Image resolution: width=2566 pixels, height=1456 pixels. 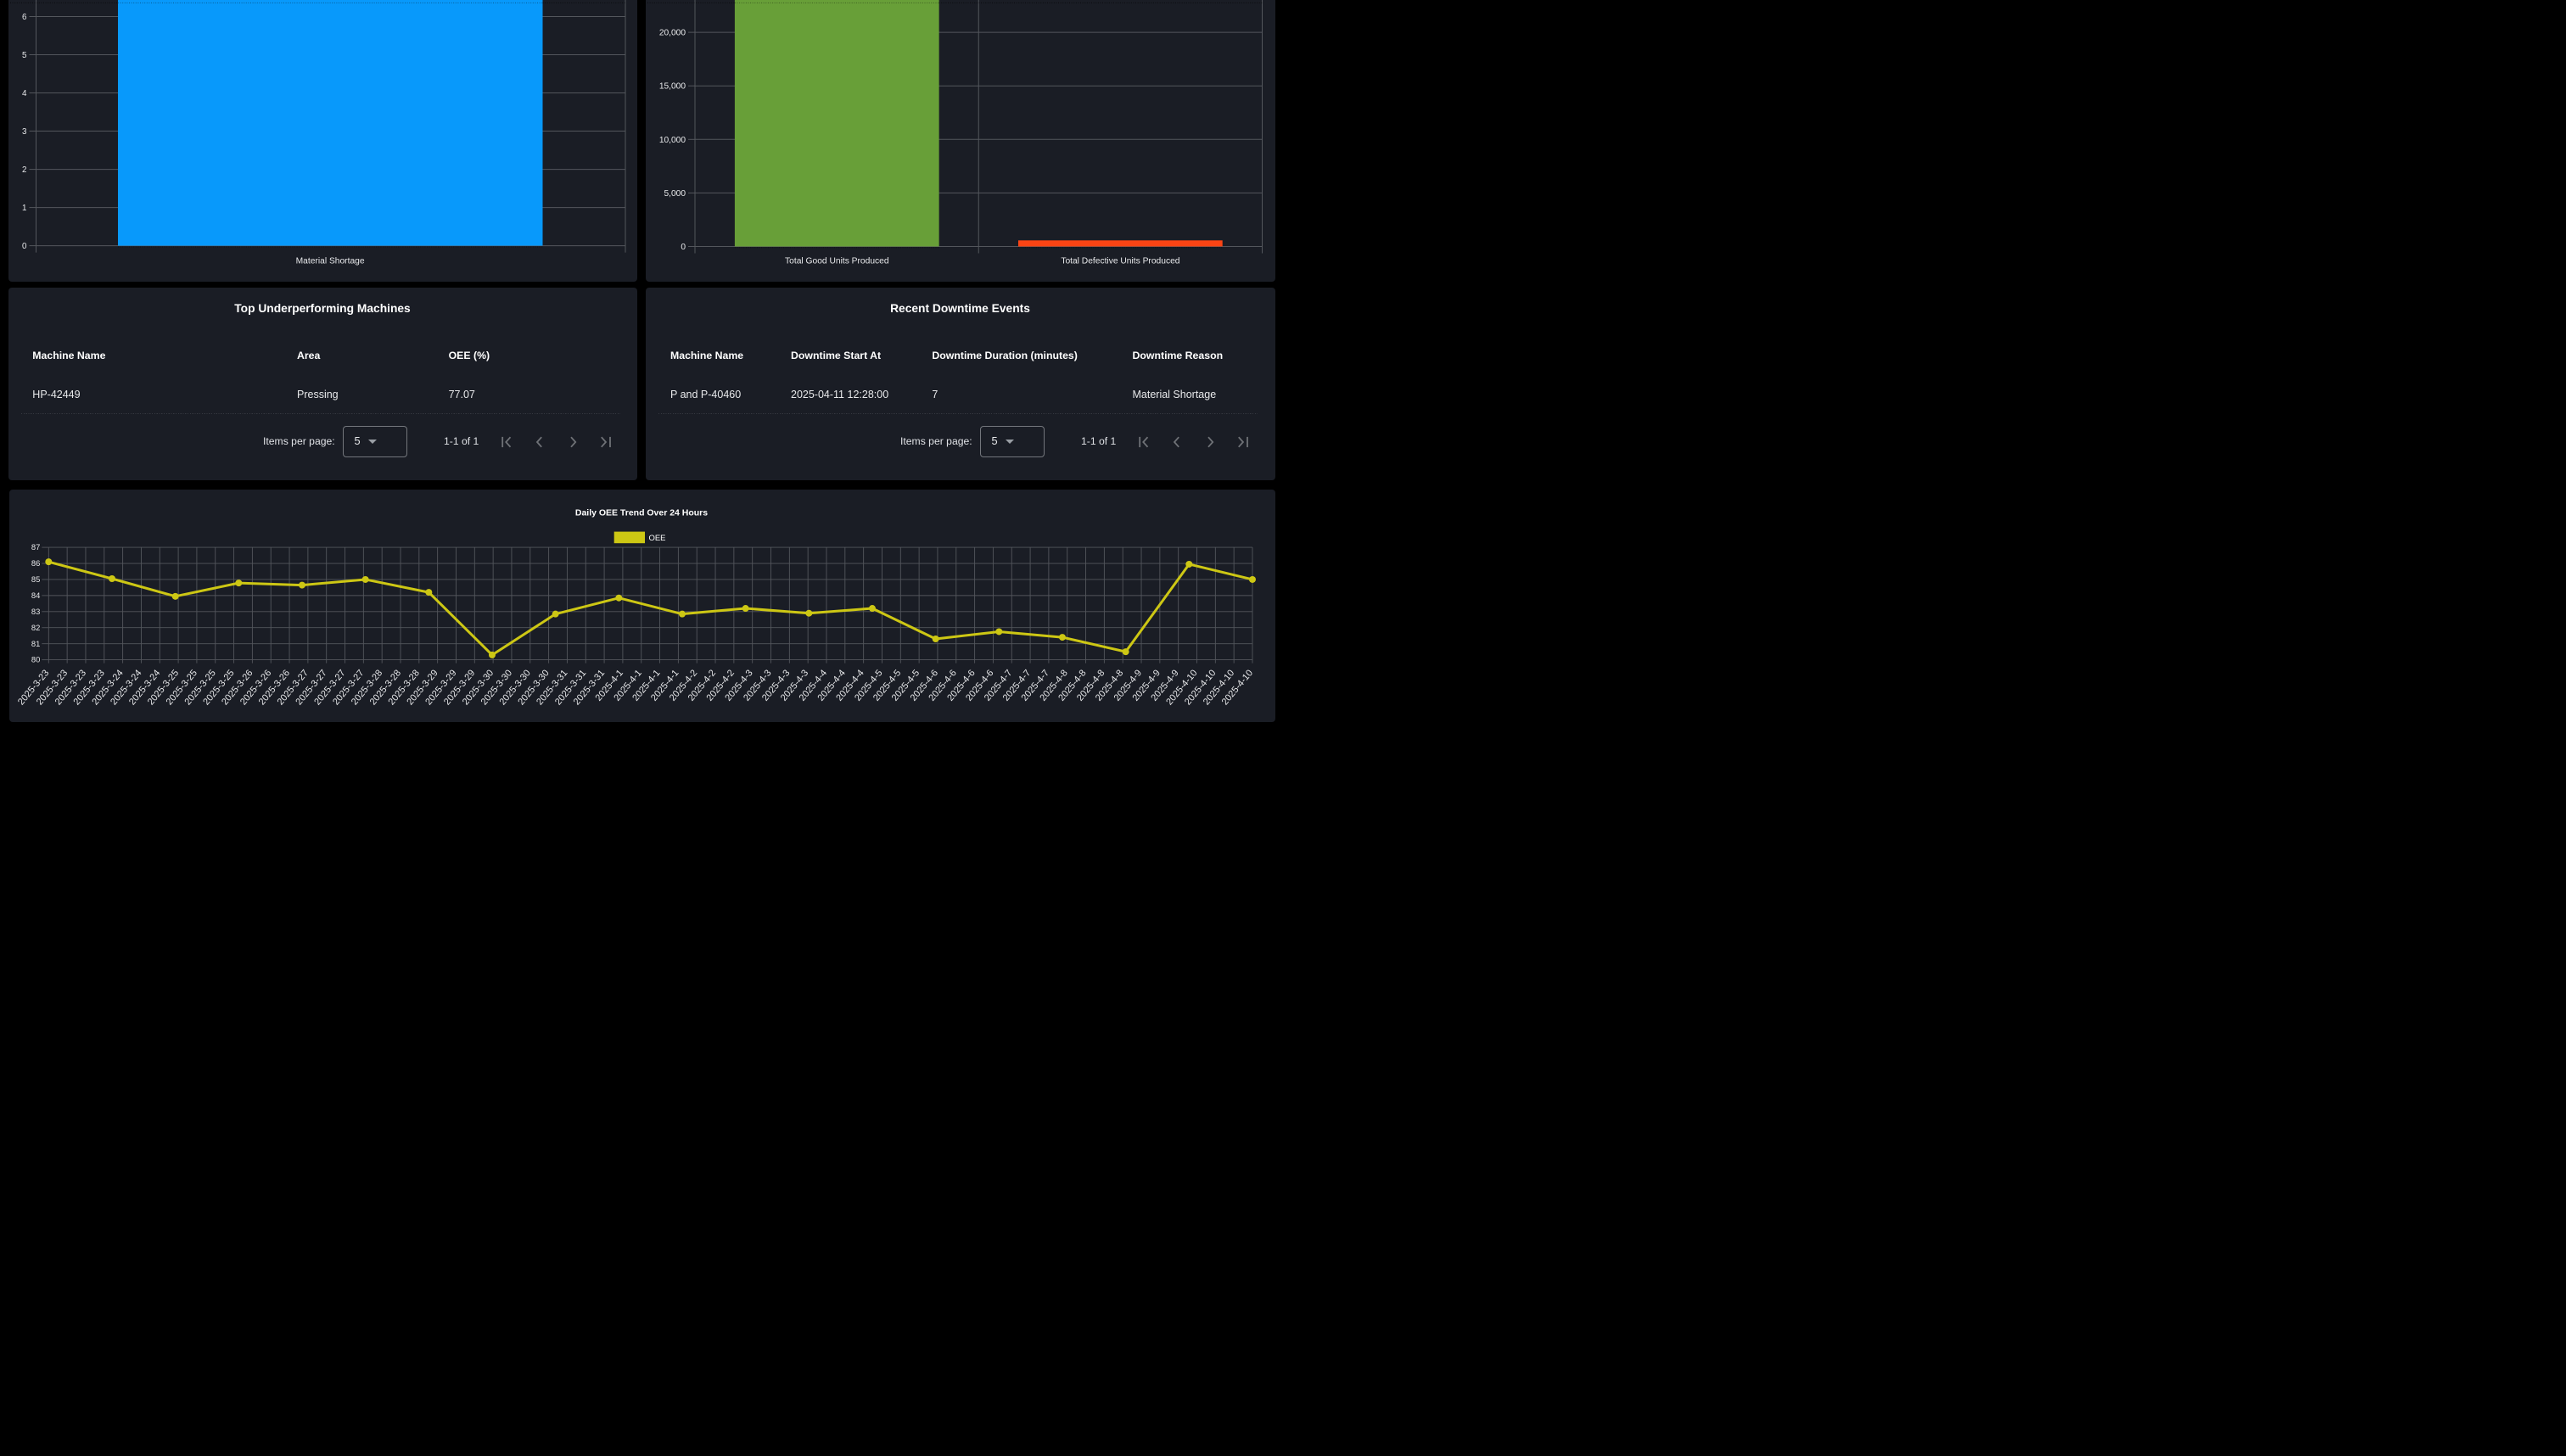 What do you see at coordinates (24, 132) in the screenshot?
I see `svg-text: 3` at bounding box center [24, 132].